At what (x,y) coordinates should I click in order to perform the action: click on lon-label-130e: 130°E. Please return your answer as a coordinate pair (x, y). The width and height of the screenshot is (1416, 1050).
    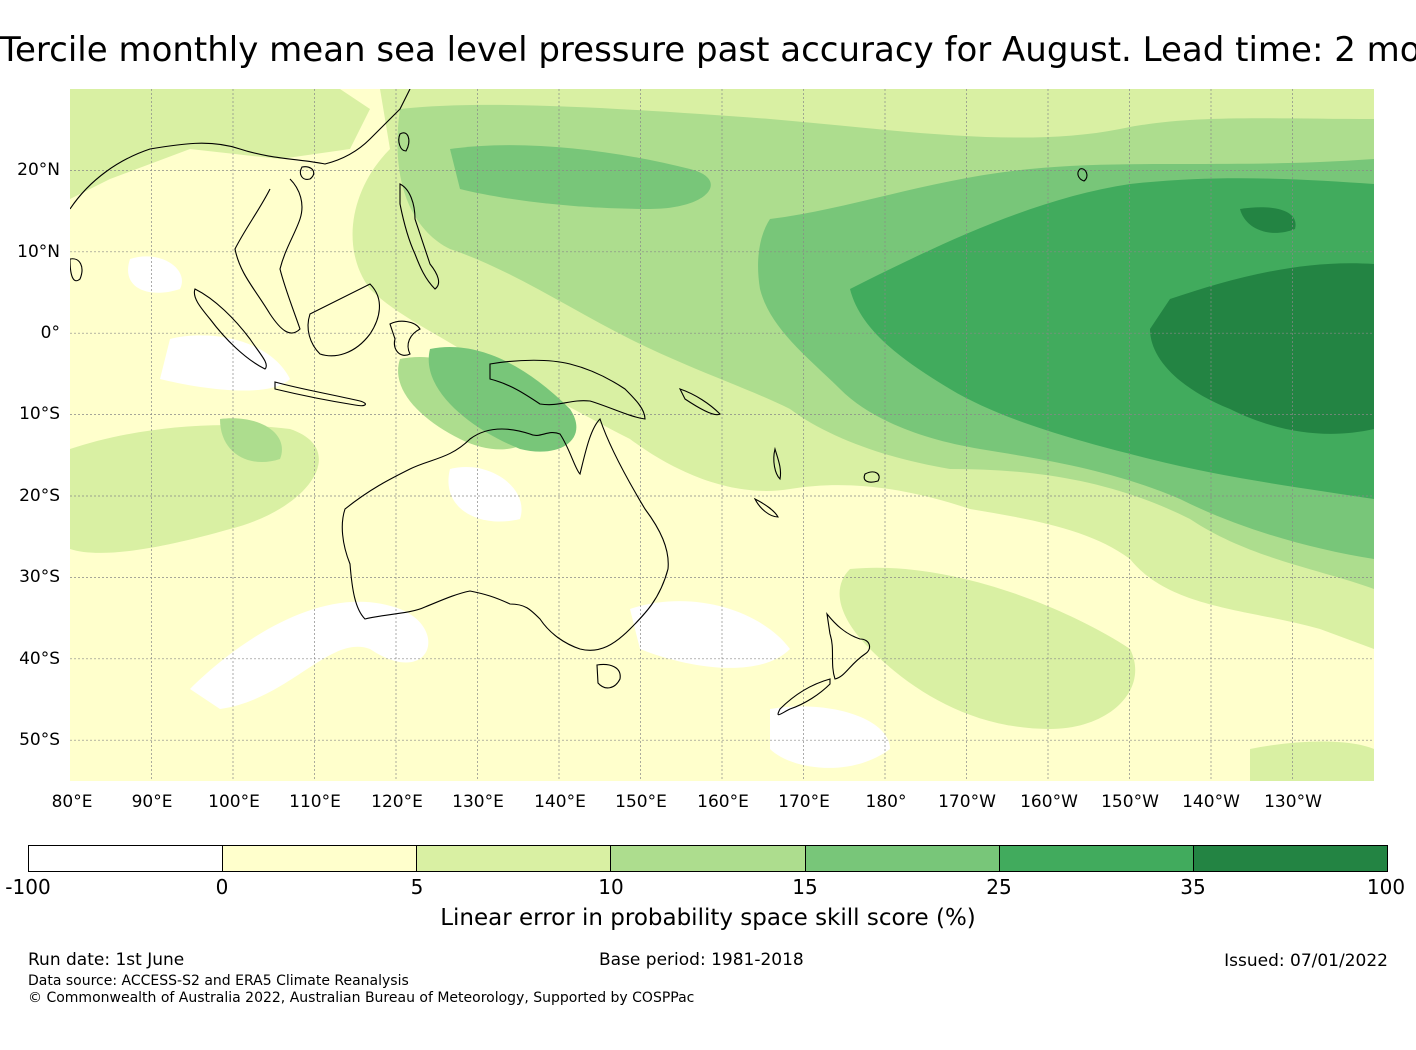
    Looking at the image, I should click on (478, 802).